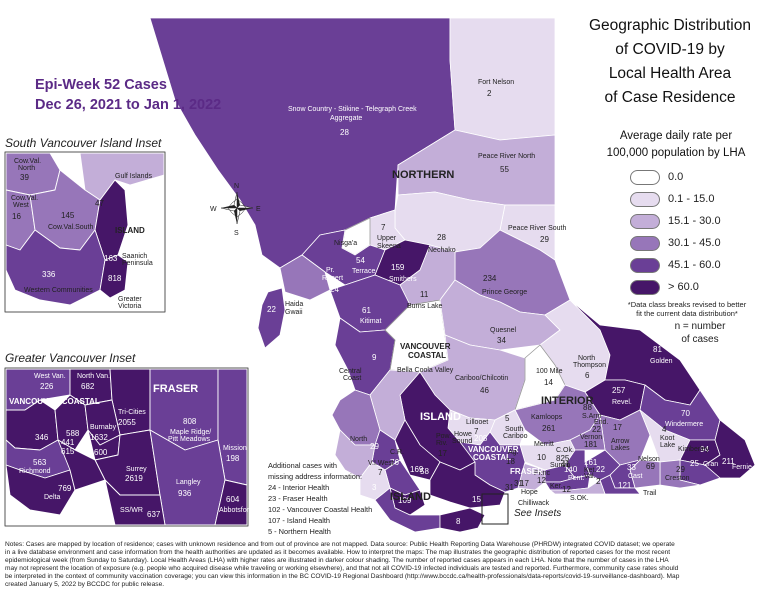 The width and height of the screenshot is (768, 593). I want to click on lha-fraser-main, so click(467, 485).